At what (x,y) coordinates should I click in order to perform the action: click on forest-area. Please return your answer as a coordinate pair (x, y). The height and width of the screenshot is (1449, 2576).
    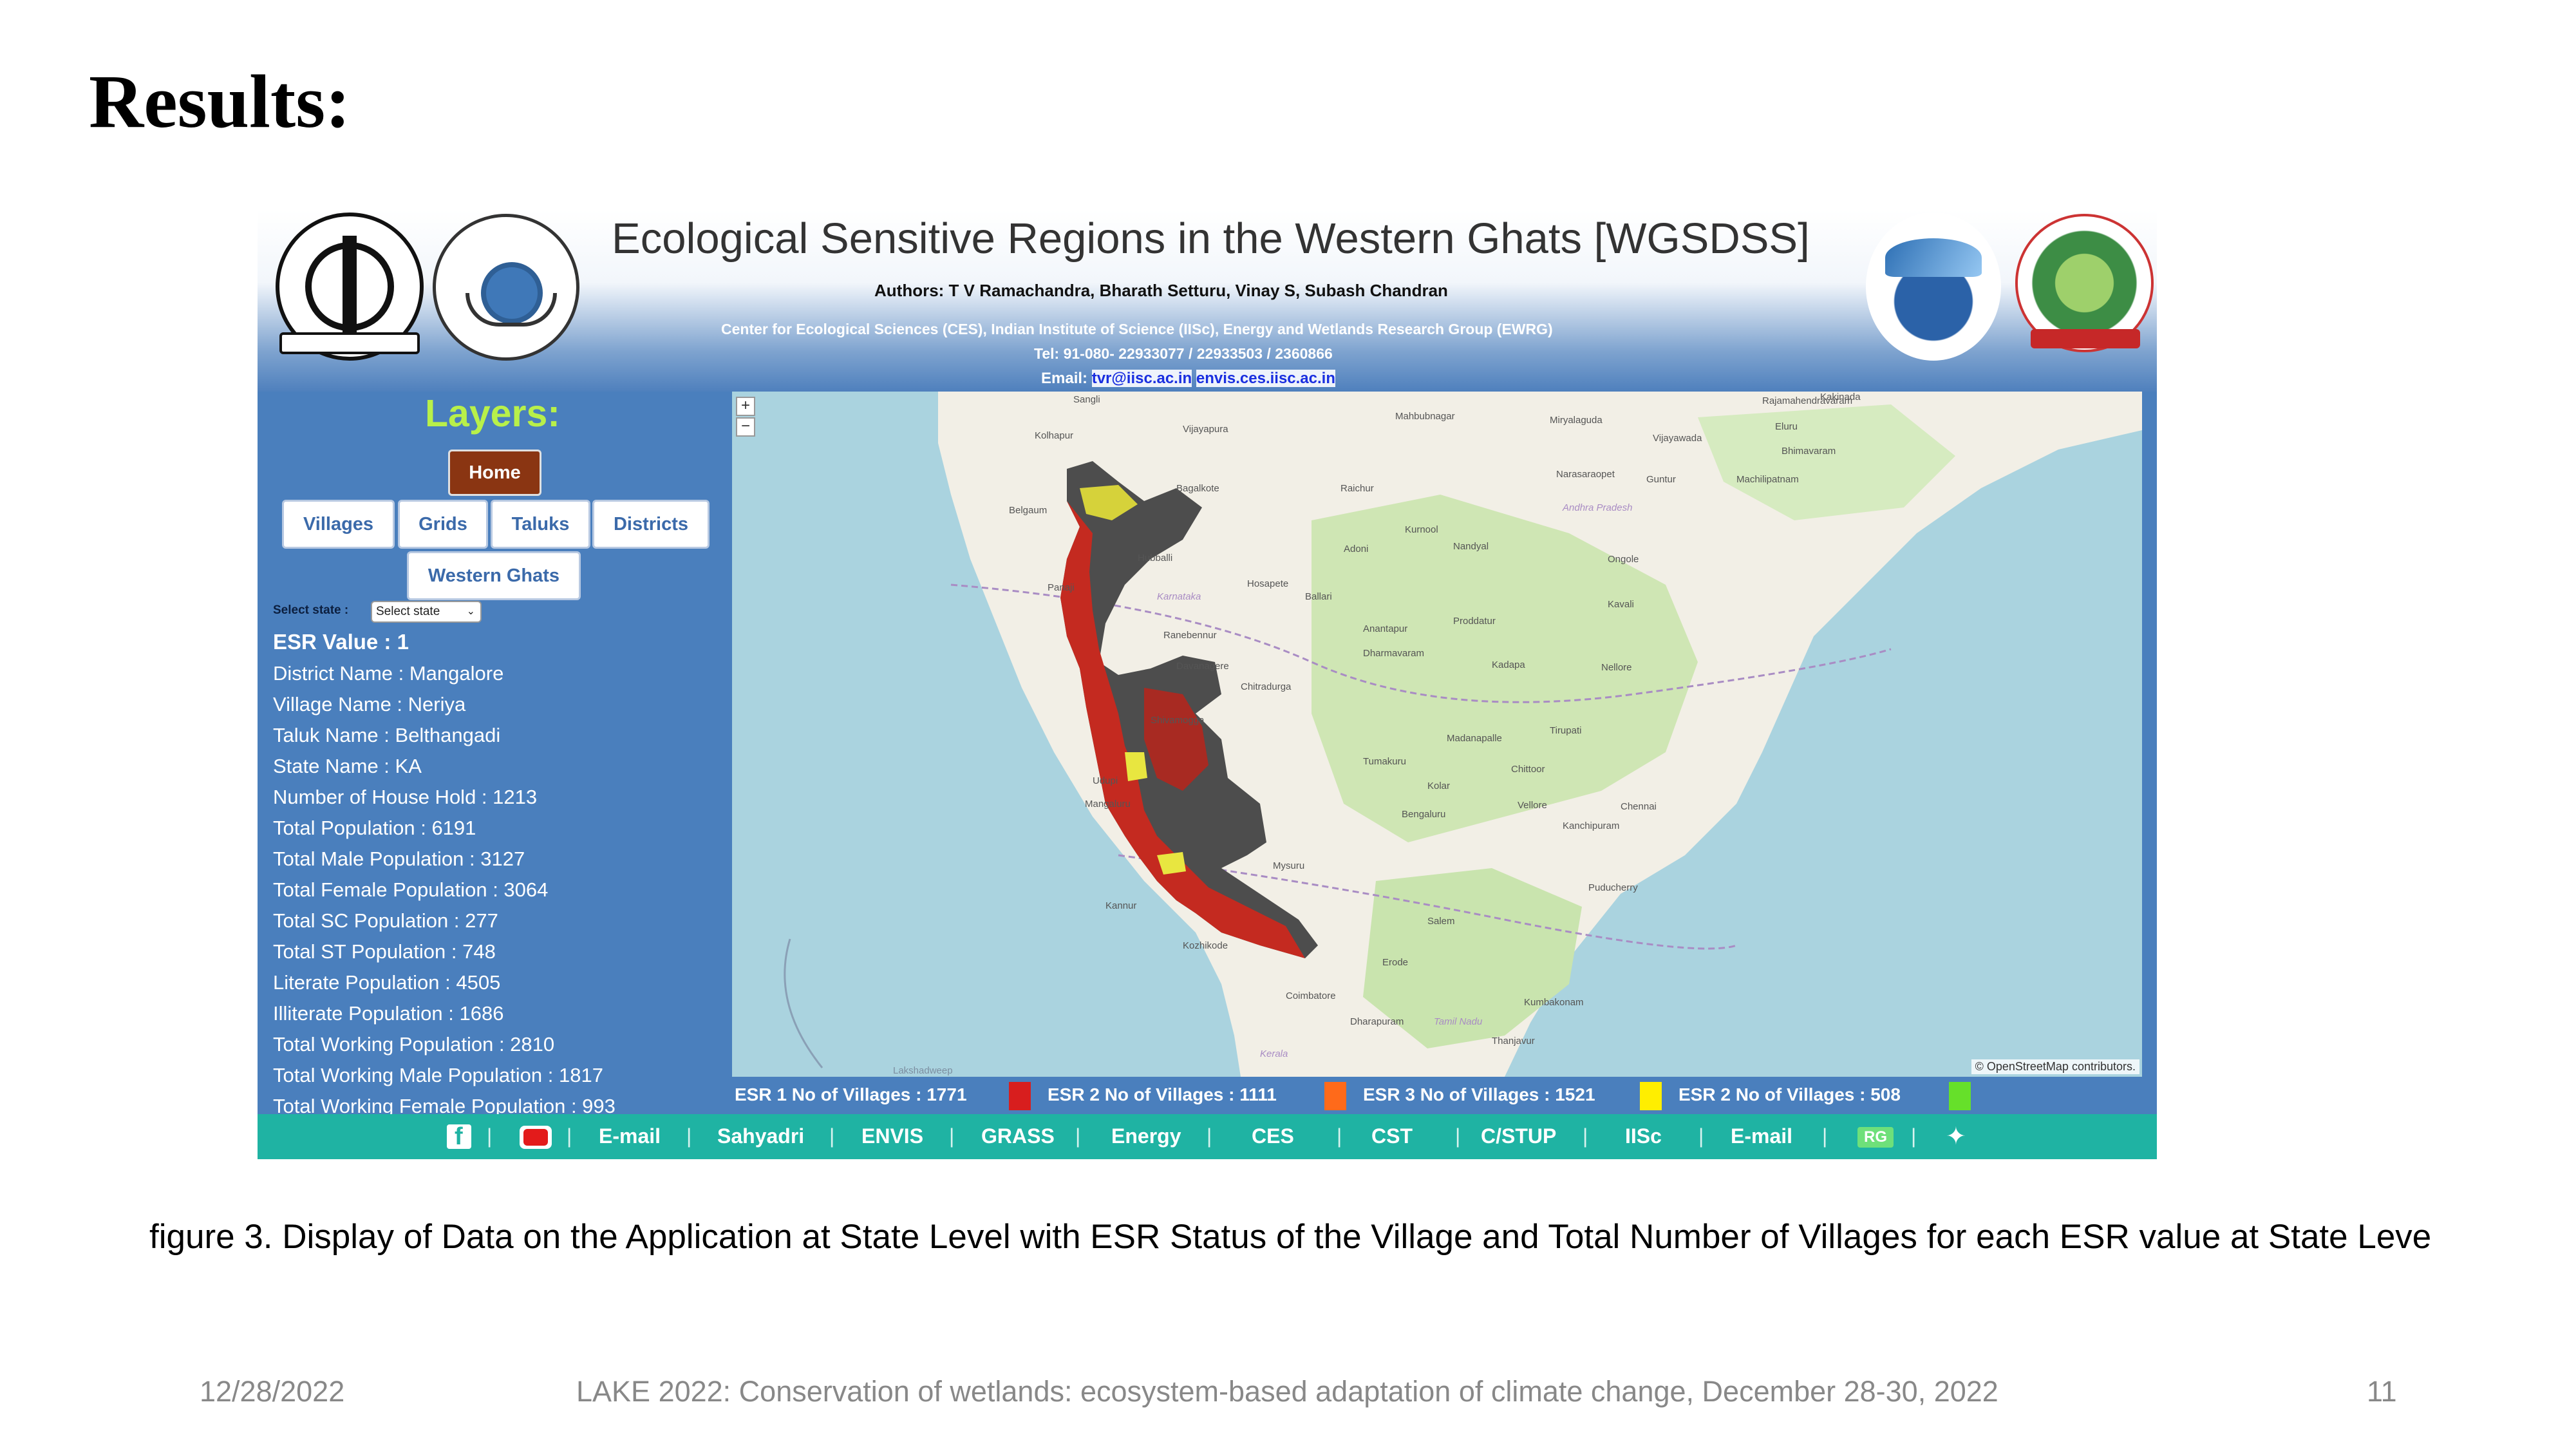
    Looking at the image, I should click on (1505, 668).